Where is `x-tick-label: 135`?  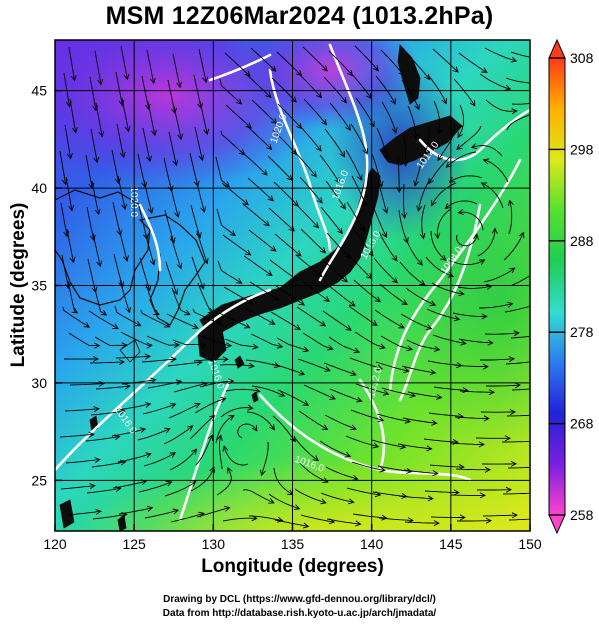 x-tick-label: 135 is located at coordinates (293, 544).